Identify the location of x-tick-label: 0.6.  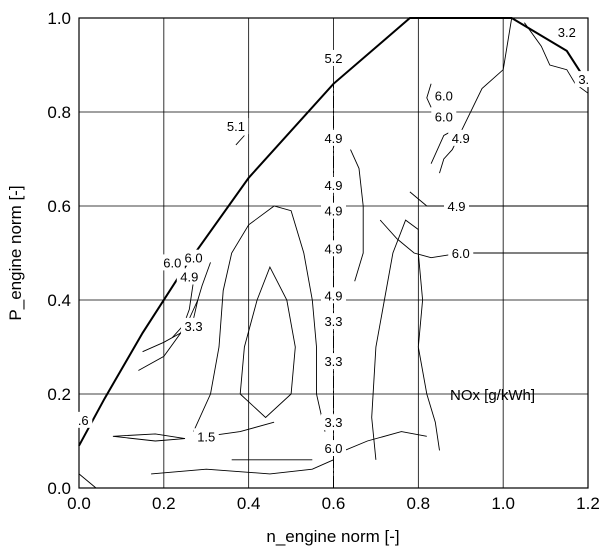
(334, 503).